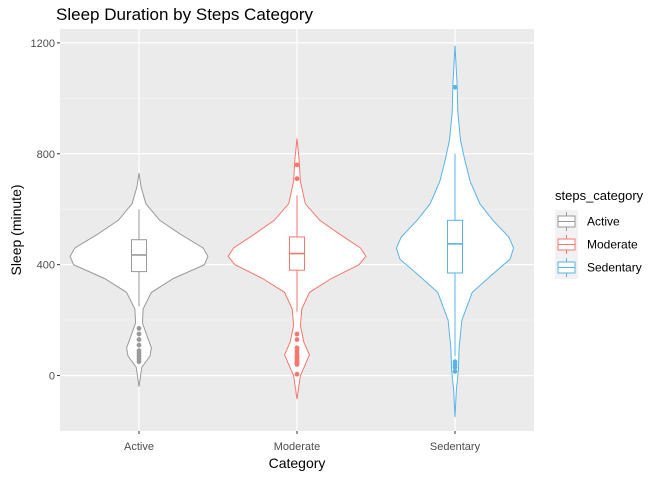  What do you see at coordinates (52, 377) in the screenshot?
I see `y-tick-label: 0` at bounding box center [52, 377].